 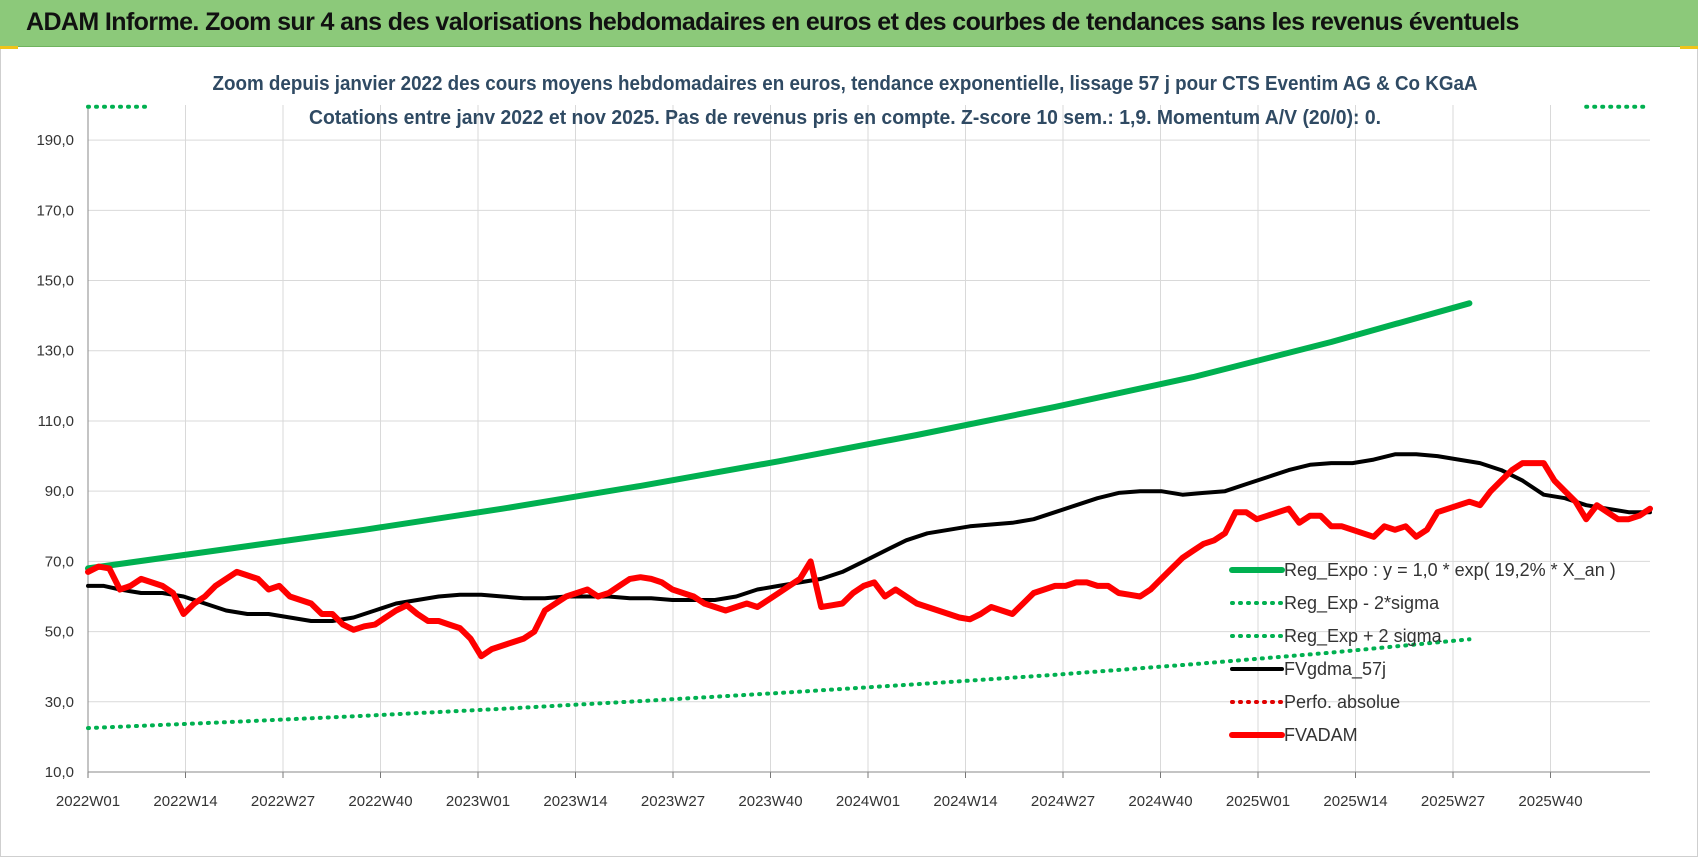 What do you see at coordinates (1453, 801) in the screenshot?
I see `x-tick-label: 2025W27` at bounding box center [1453, 801].